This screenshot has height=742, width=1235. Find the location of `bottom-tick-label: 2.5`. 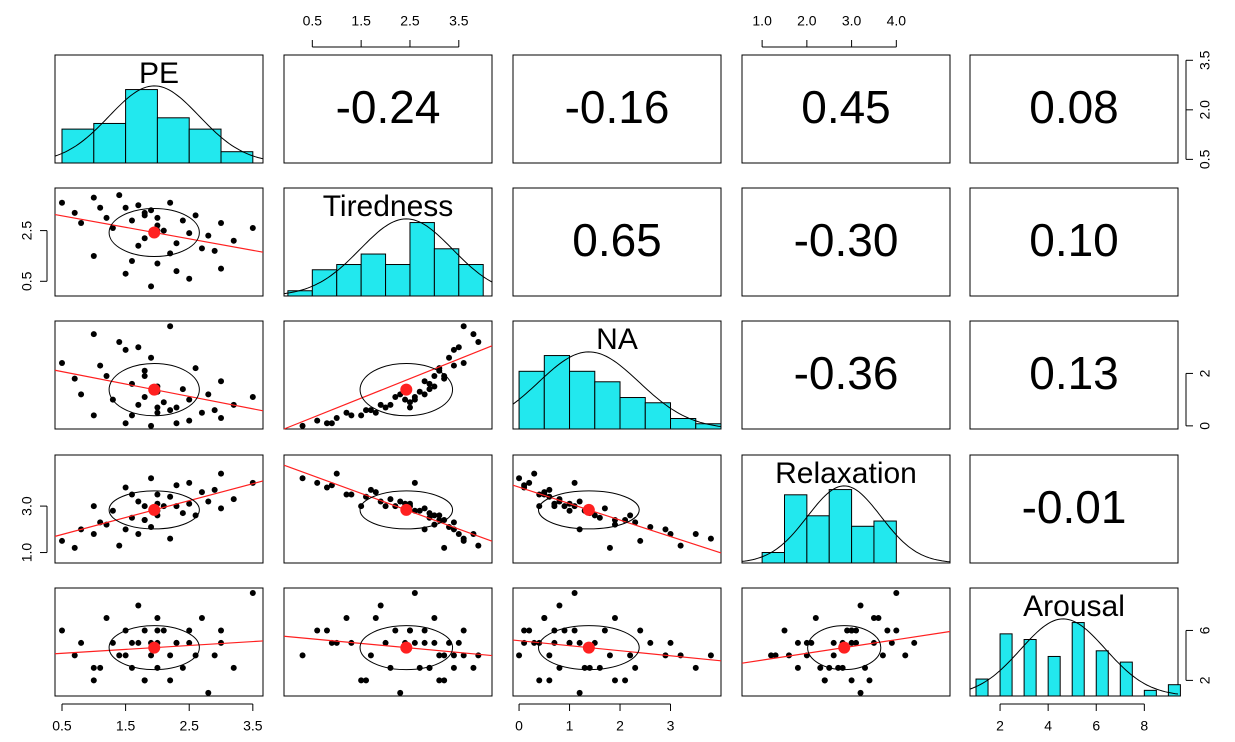

bottom-tick-label: 2.5 is located at coordinates (189, 726).